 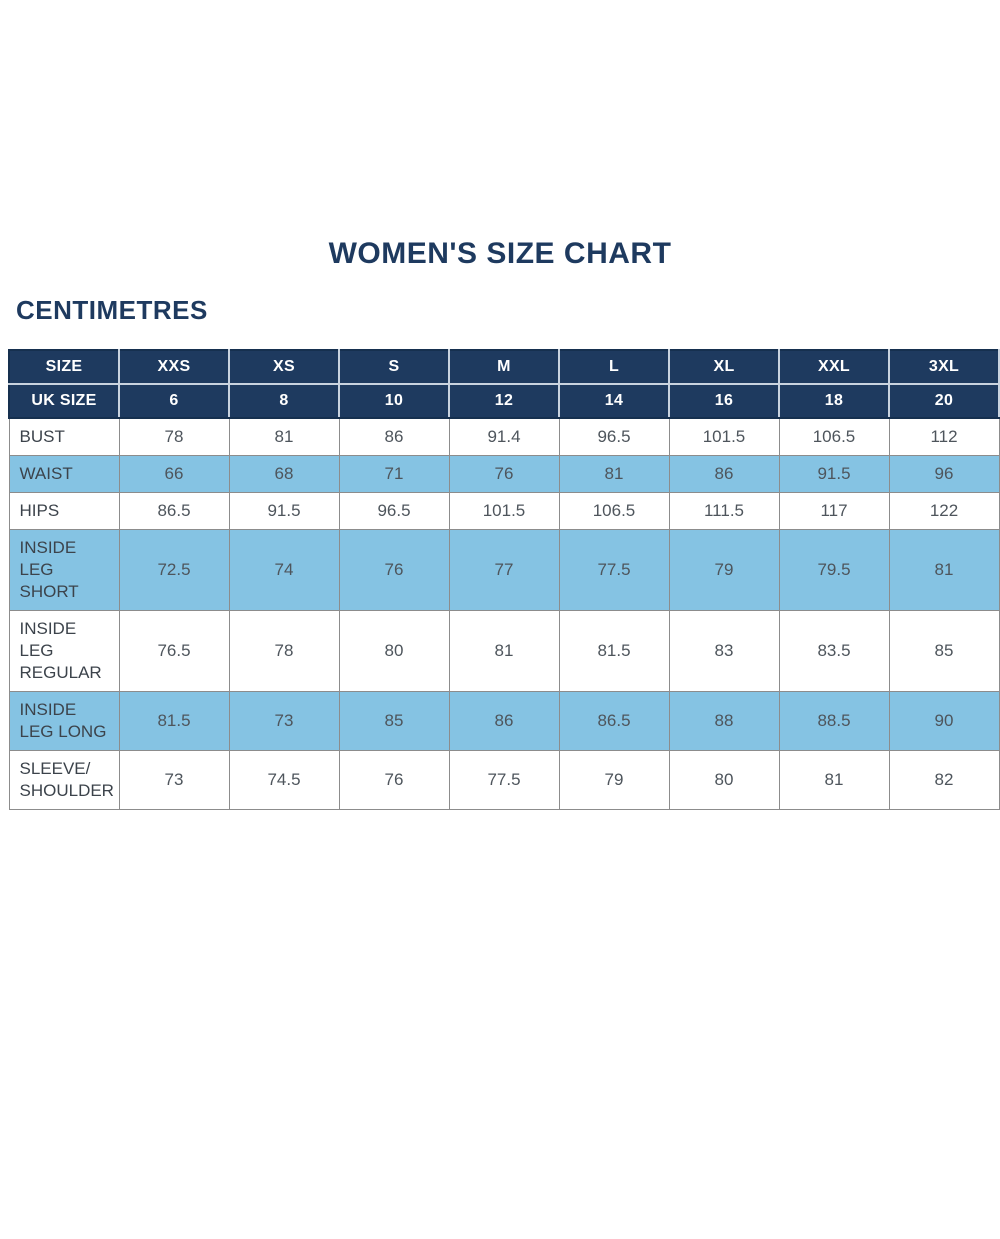 I want to click on value-cell: 90, so click(x=944, y=721).